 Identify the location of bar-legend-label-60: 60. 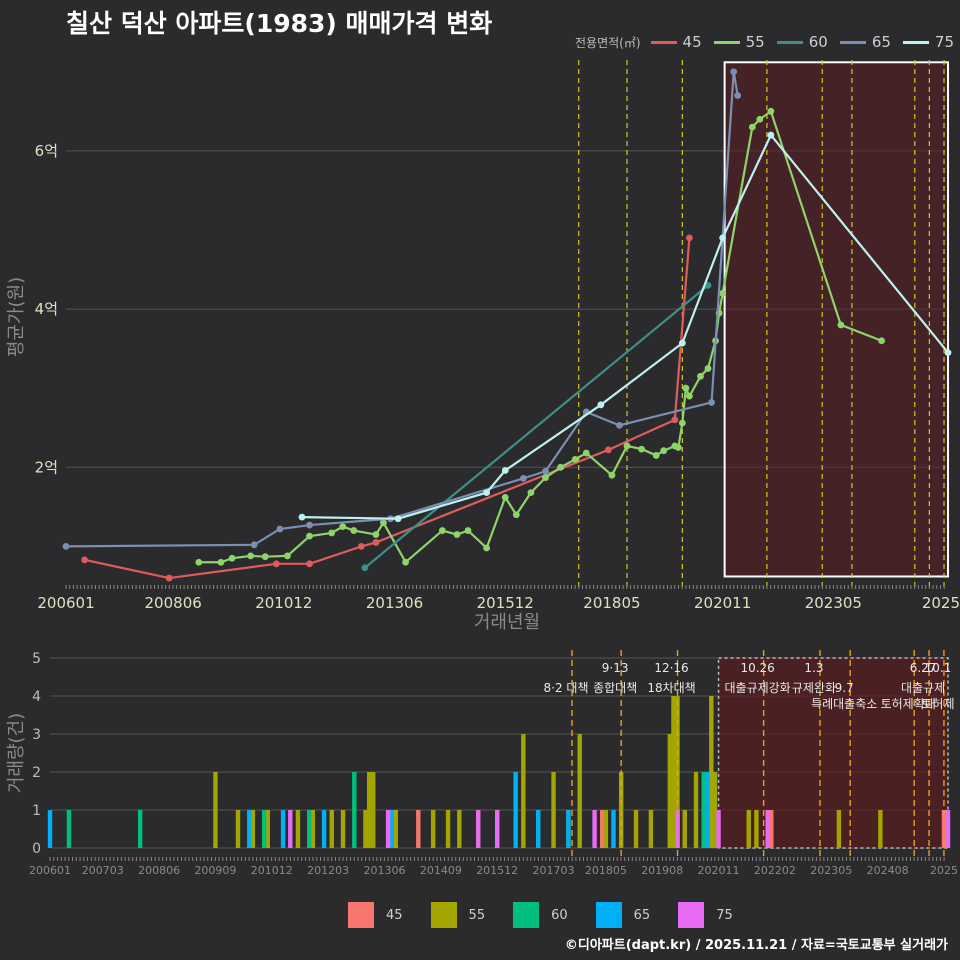
(559, 915).